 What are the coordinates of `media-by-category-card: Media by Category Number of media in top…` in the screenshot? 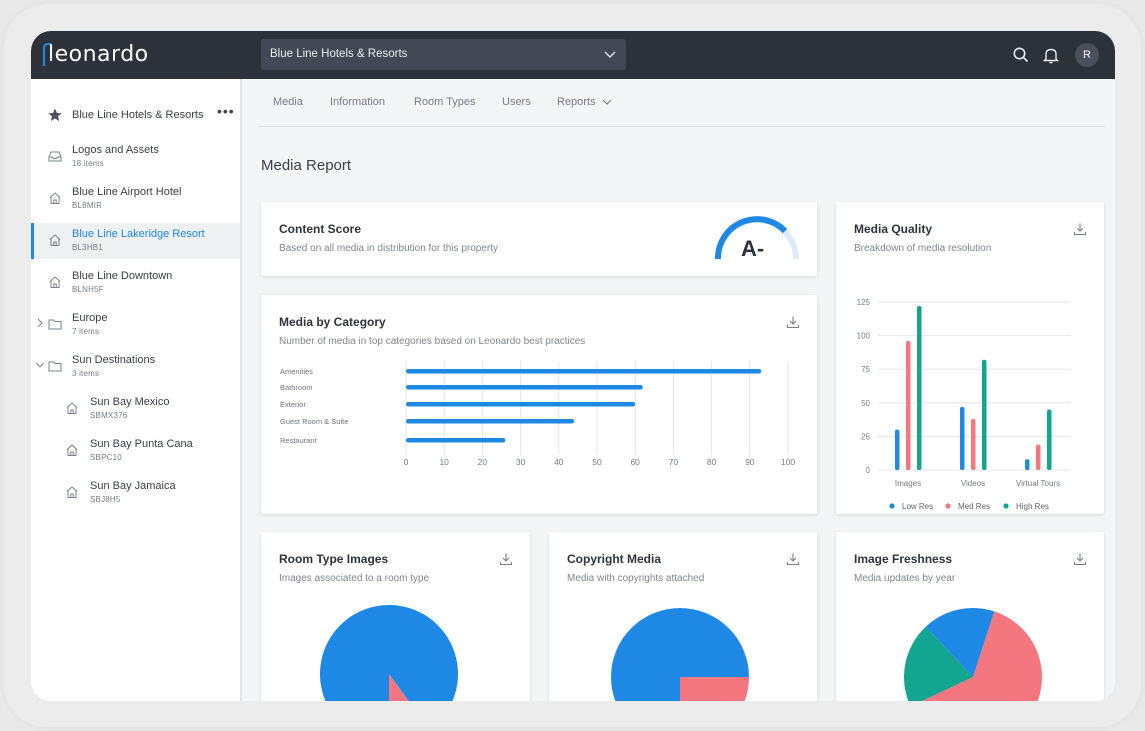 It's located at (539, 404).